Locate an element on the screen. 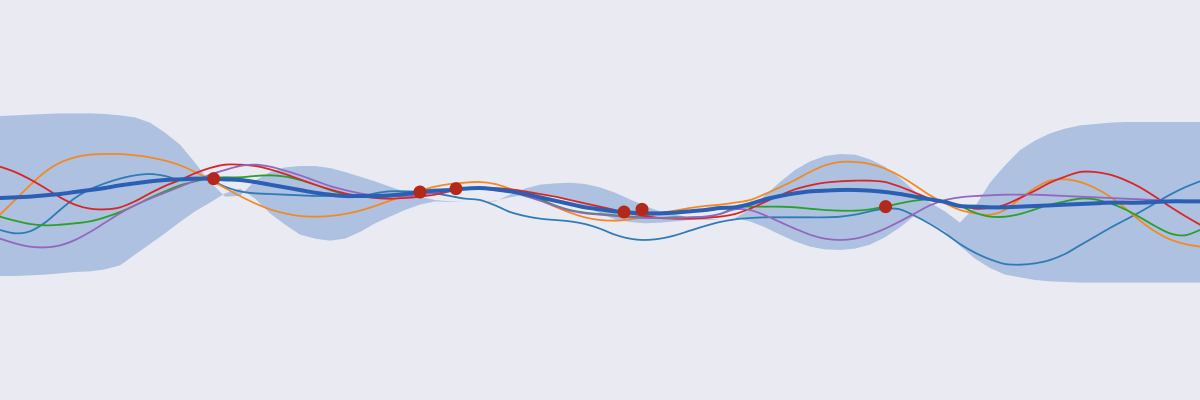 This screenshot has width=1200, height=400. mean-line is located at coordinates (600, 196).